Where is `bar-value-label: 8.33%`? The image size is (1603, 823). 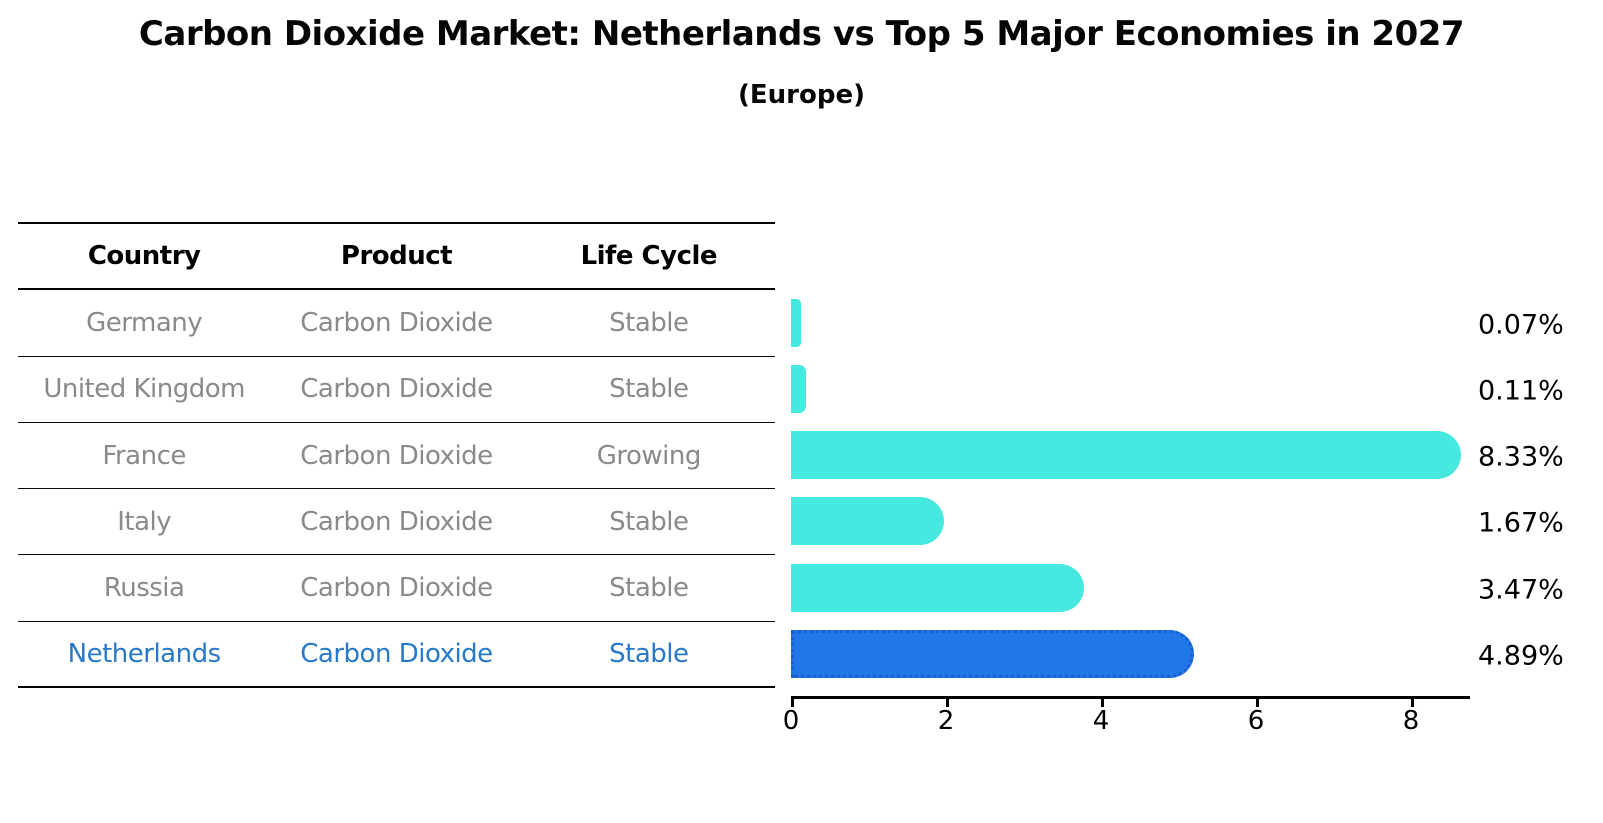 bar-value-label: 8.33% is located at coordinates (1521, 457).